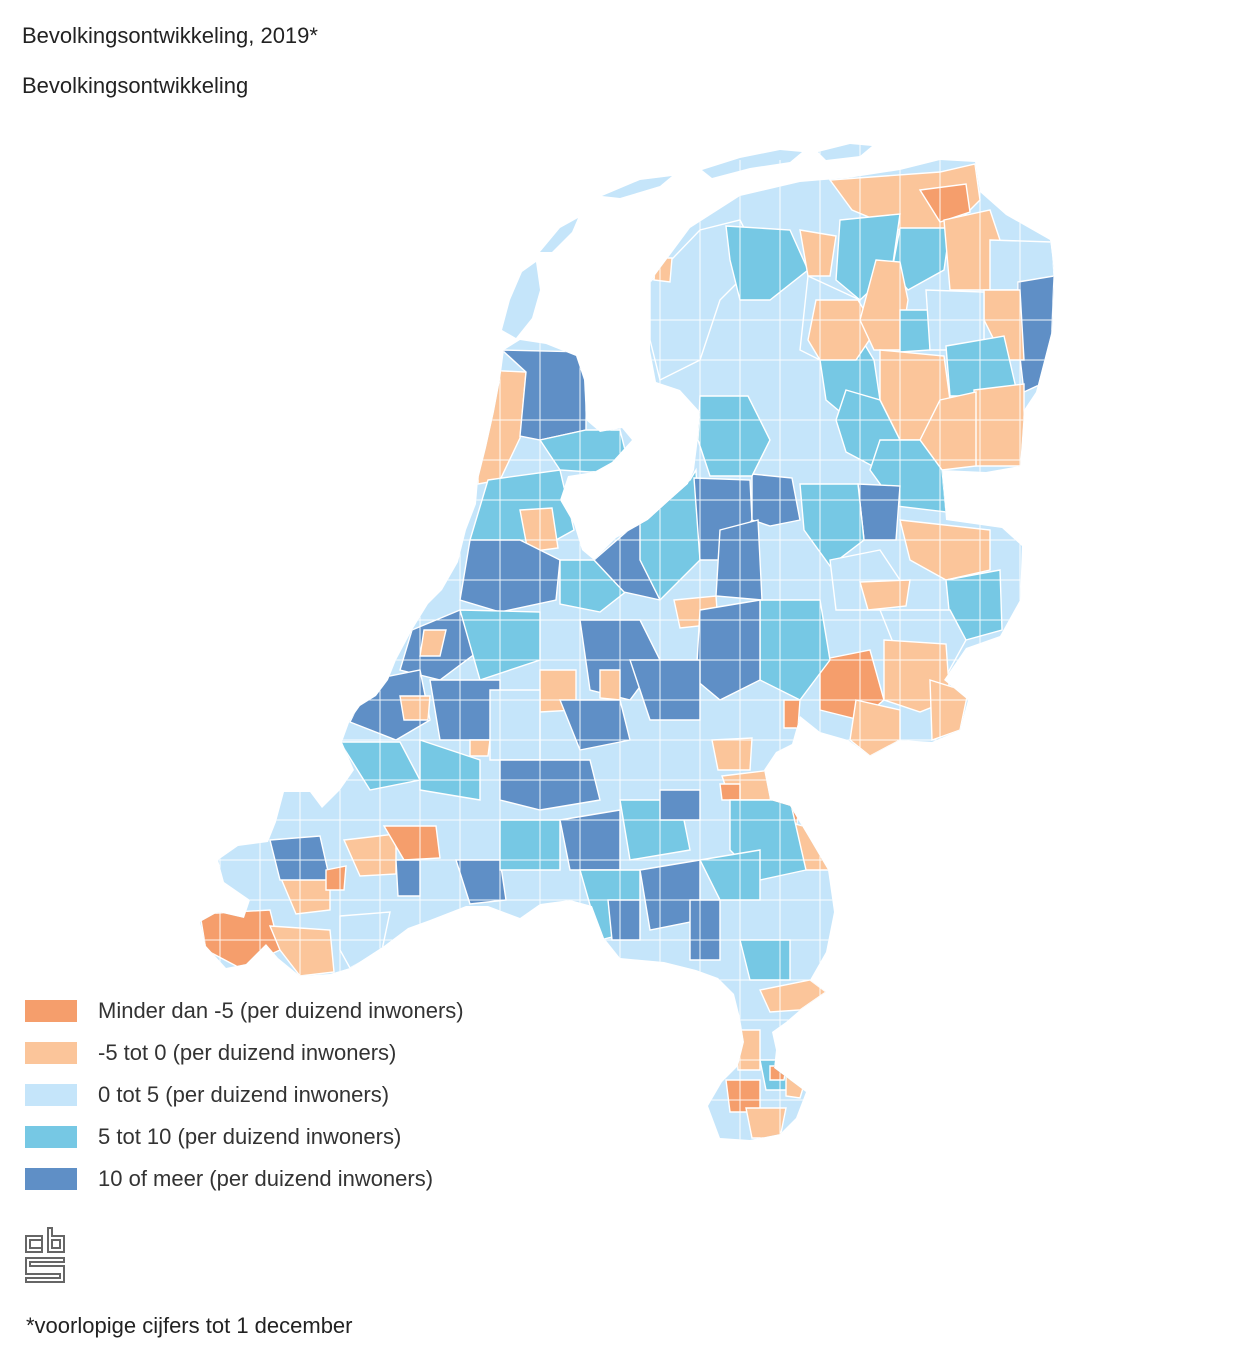 The width and height of the screenshot is (1260, 1365). What do you see at coordinates (408, 878) in the screenshot?
I see `region-bergen-op-zoom` at bounding box center [408, 878].